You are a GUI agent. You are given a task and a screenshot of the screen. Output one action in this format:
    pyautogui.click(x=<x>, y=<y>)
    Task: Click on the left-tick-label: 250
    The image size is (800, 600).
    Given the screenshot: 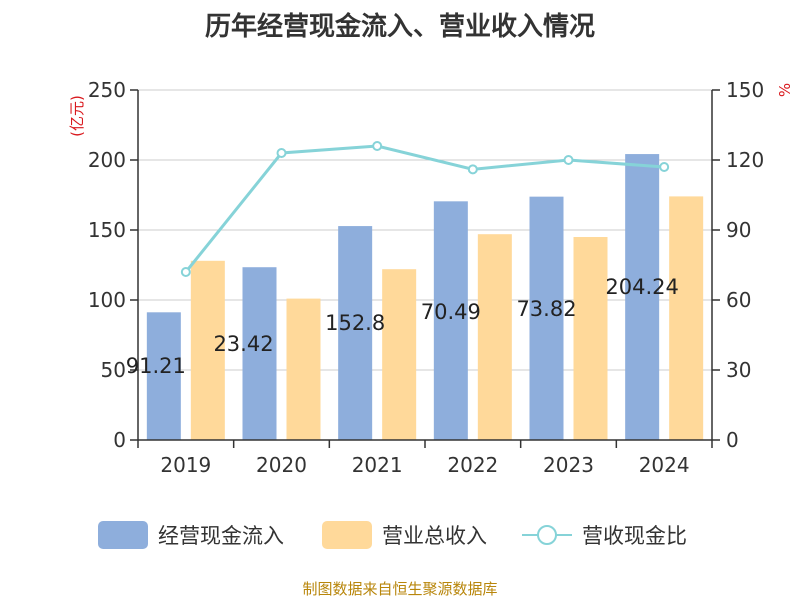 What is the action you would take?
    pyautogui.click(x=107, y=90)
    